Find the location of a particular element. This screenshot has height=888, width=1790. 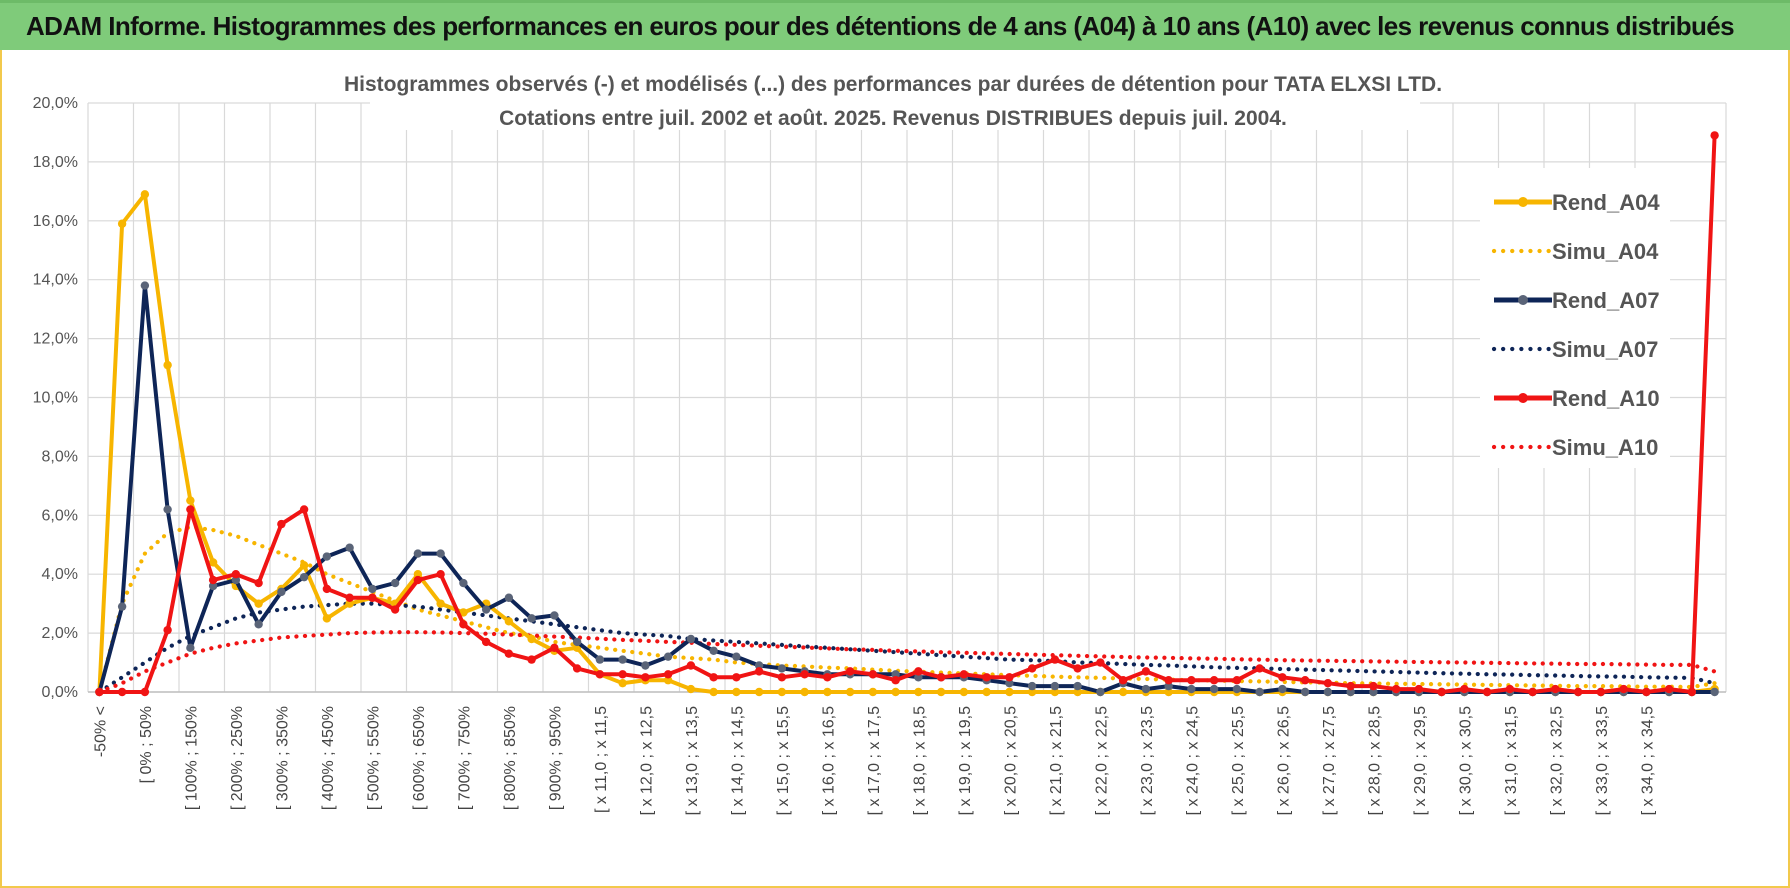

y-tick-label: 10,0% is located at coordinates (55, 398).